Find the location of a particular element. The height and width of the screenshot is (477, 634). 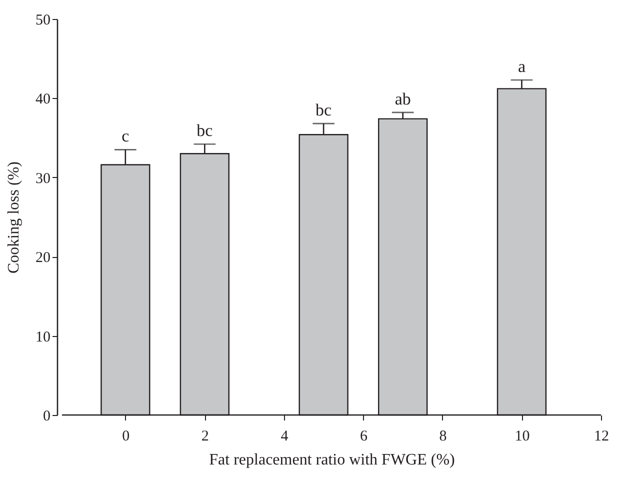

x-tick-label: 6 is located at coordinates (364, 436).